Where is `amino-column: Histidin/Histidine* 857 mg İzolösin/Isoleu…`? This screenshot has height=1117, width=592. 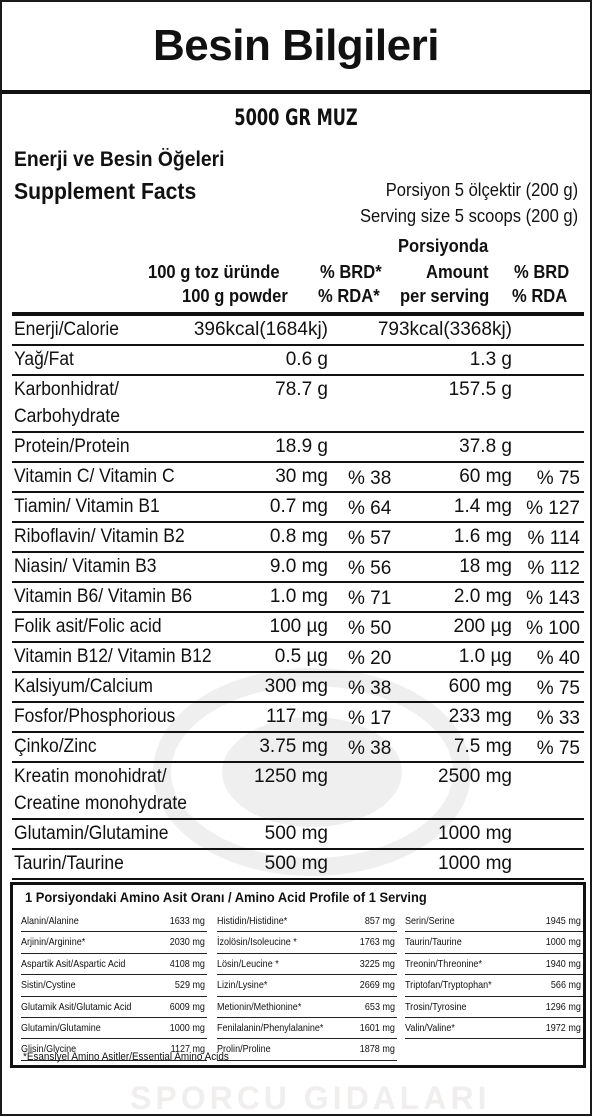
amino-column: Histidin/Histidine* 857 mg İzolösin/Isoleu… is located at coordinates (307, 986).